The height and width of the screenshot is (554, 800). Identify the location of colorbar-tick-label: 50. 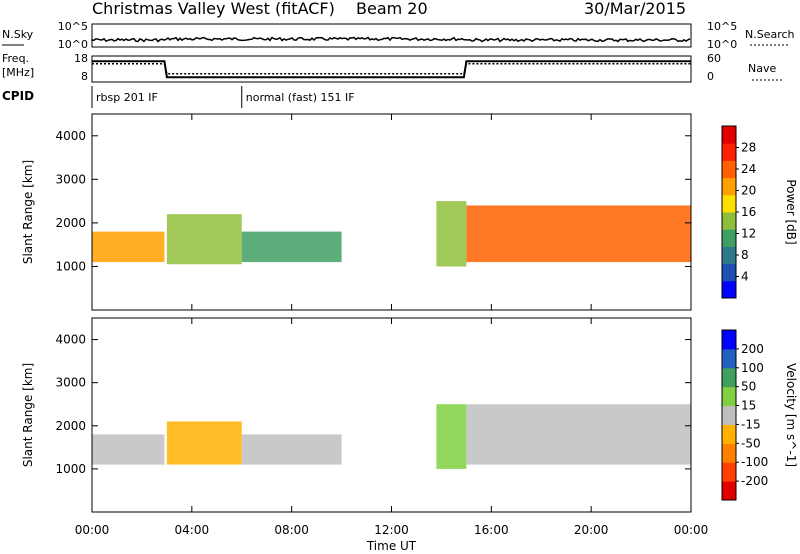
(748, 387).